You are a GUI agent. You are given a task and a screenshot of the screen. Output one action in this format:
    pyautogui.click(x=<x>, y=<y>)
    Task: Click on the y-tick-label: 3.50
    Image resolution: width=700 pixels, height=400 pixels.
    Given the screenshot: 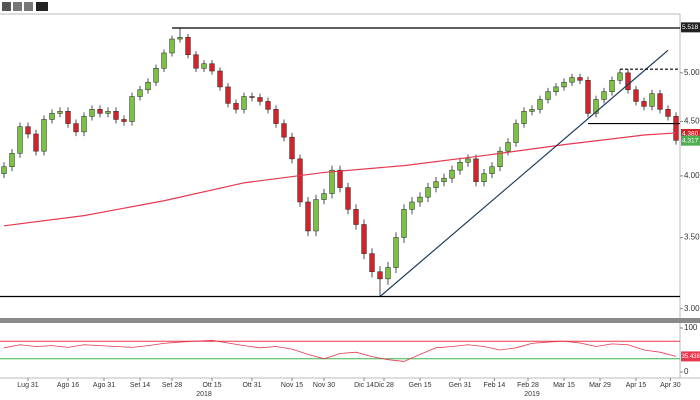 What is the action you would take?
    pyautogui.click(x=692, y=237)
    